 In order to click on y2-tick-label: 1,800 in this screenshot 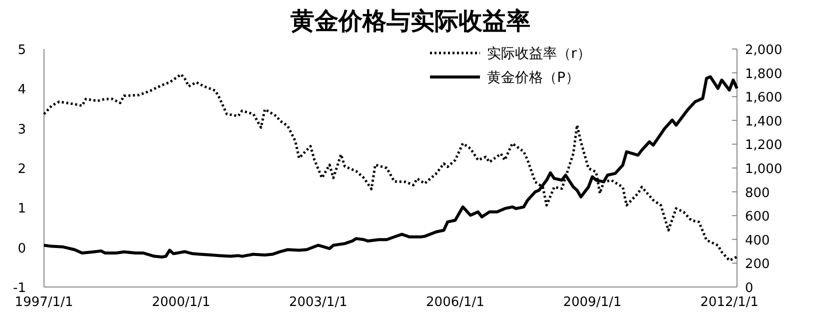, I will do `click(763, 74)`.